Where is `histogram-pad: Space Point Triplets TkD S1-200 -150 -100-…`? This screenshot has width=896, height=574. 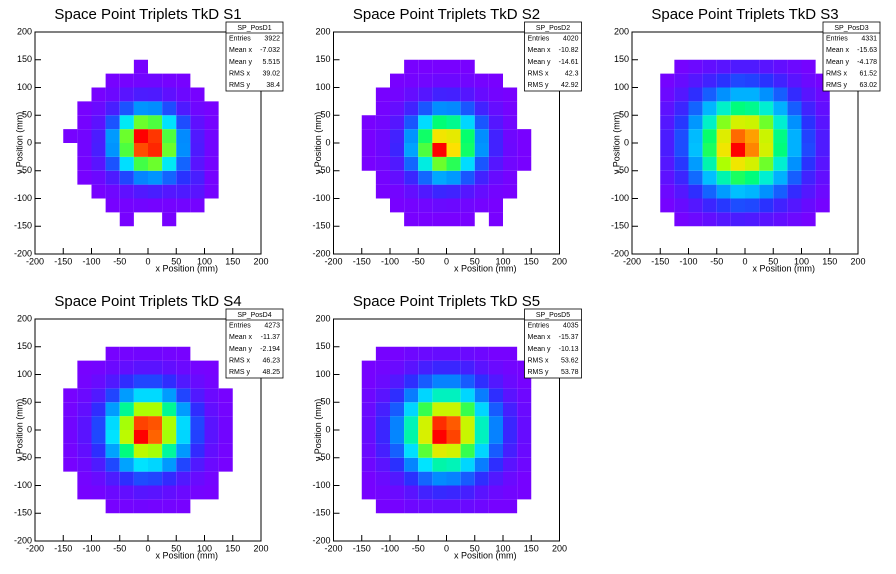 histogram-pad: Space Point Triplets TkD S1-200 -150 -100-… is located at coordinates (149, 139).